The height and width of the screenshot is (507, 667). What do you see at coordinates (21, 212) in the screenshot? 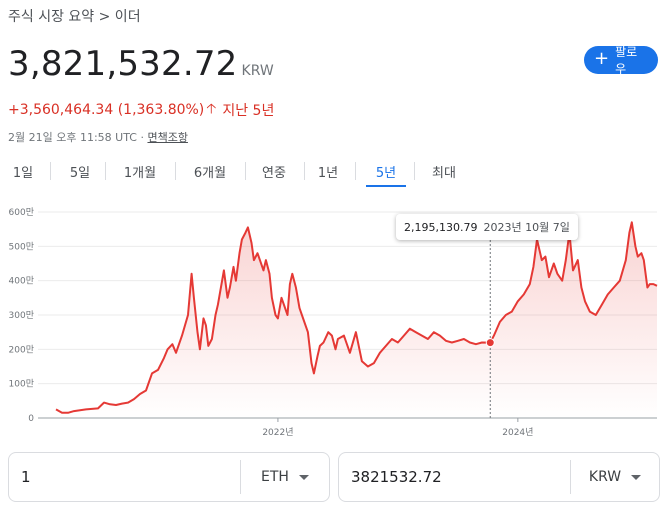
I see `y-tick-label: 600만` at bounding box center [21, 212].